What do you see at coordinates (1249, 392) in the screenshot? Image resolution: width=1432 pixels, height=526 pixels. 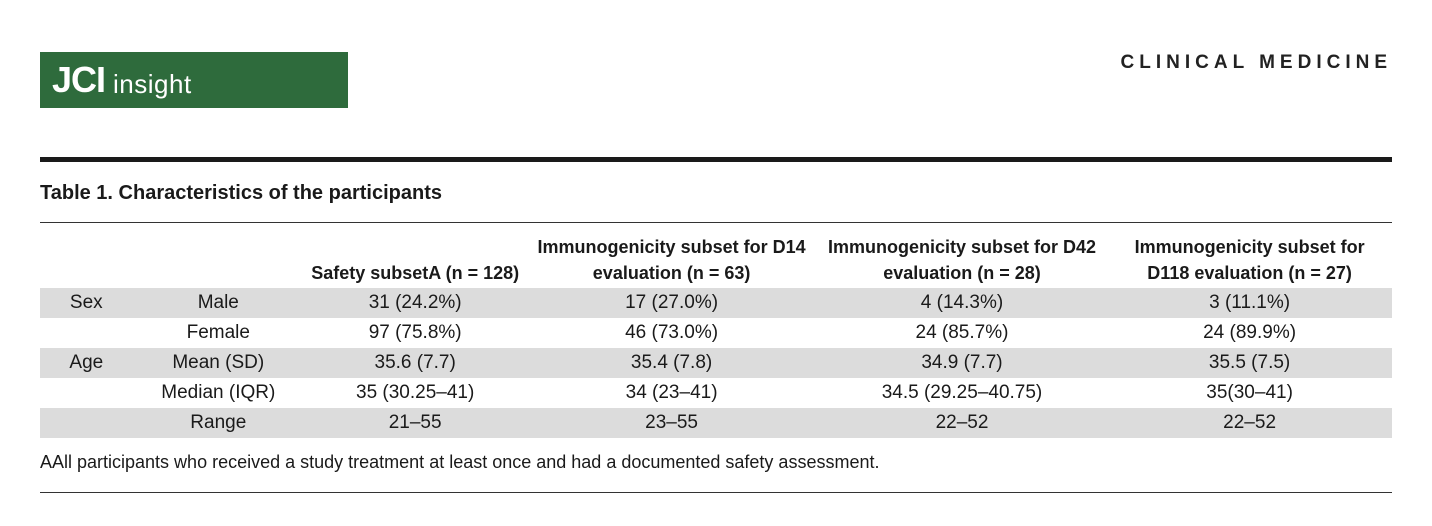 I see `table-cell: 35(30–41)` at bounding box center [1249, 392].